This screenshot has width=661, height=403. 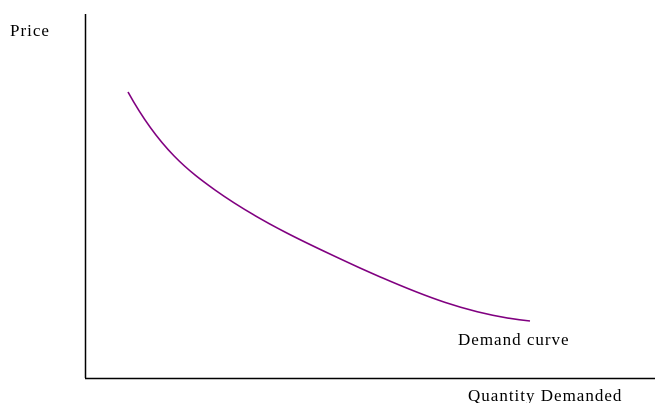 I want to click on x-axis-label: Quantity Demanded, so click(x=545, y=394).